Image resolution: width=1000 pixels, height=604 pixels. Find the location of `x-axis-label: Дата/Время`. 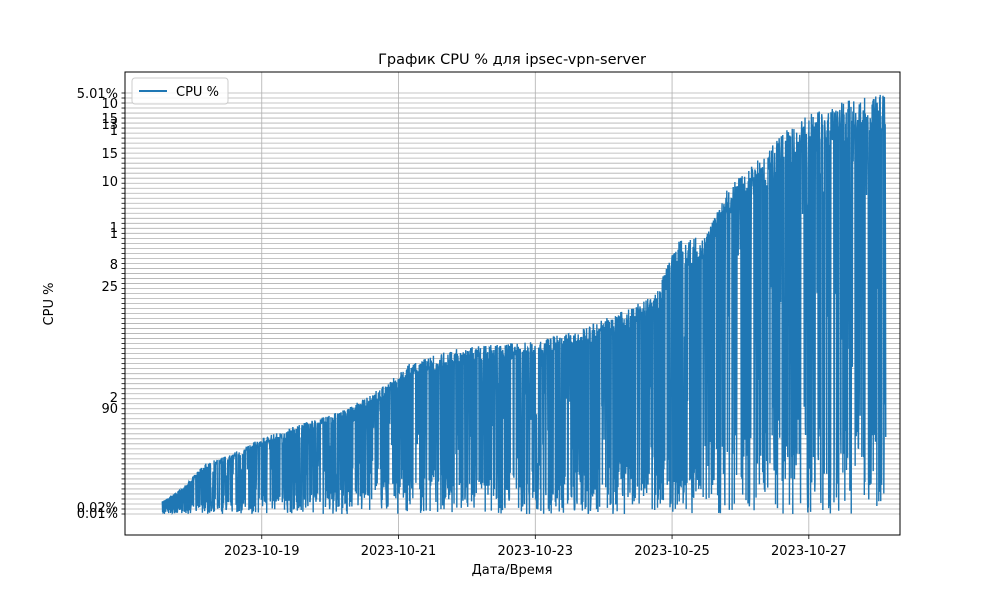

x-axis-label: Дата/Время is located at coordinates (512, 570).